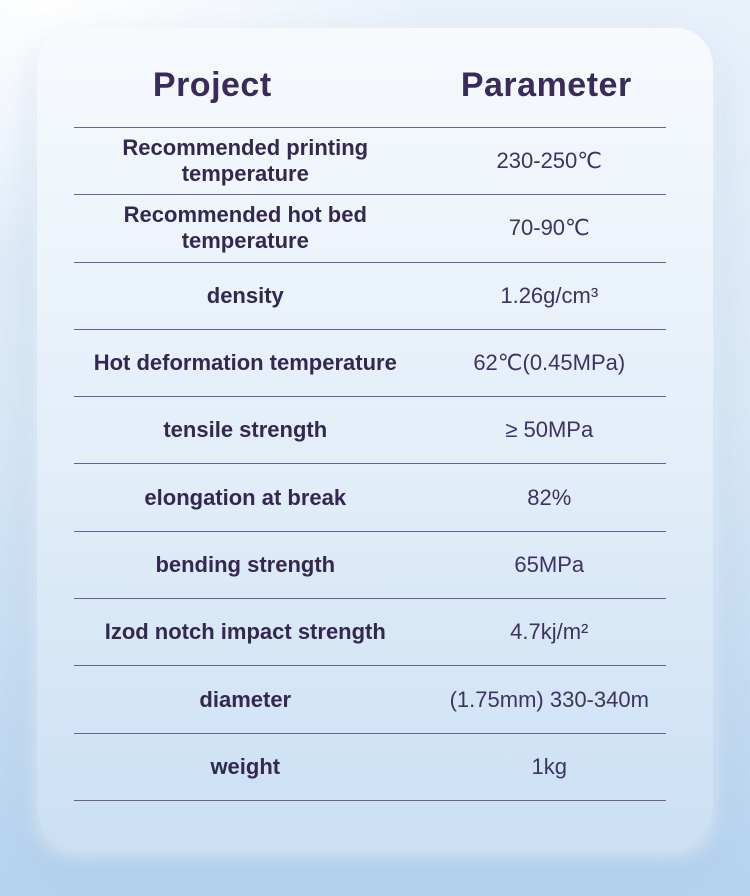  What do you see at coordinates (245, 699) in the screenshot?
I see `row-label: diameter` at bounding box center [245, 699].